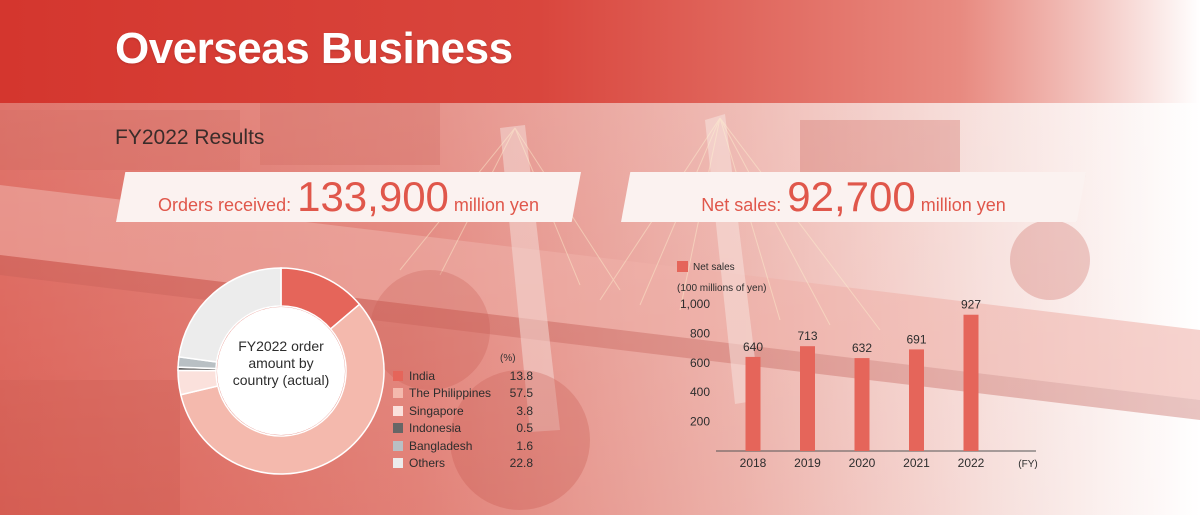  I want to click on y-tick-label: 1,000, so click(695, 304).